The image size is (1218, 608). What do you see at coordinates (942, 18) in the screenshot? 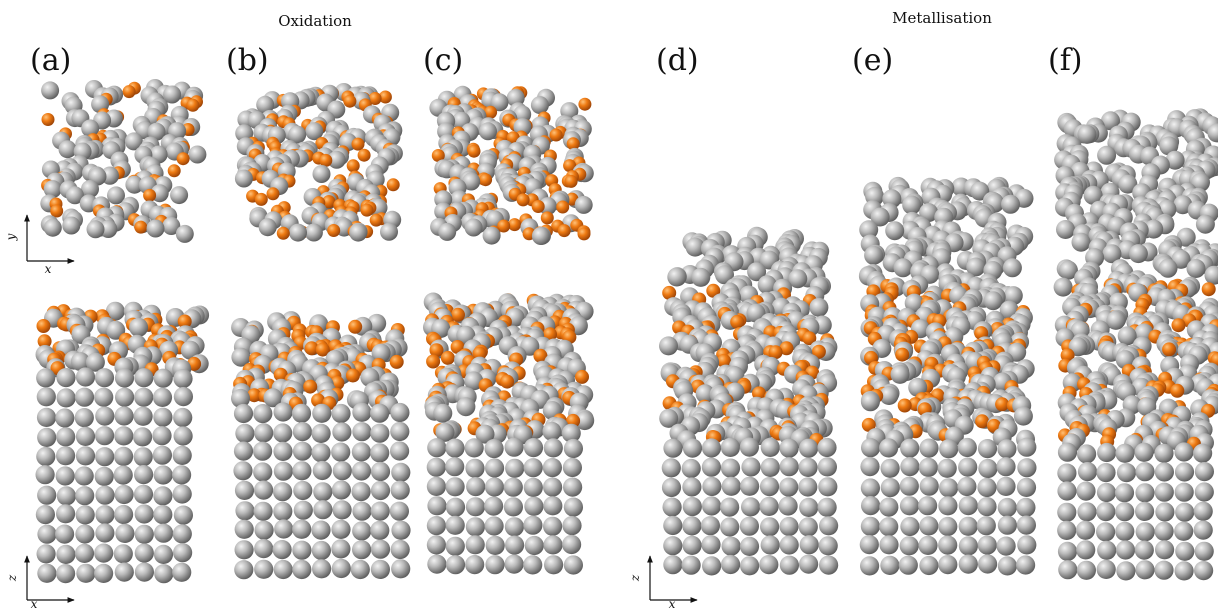
I see `section-title-metallisation: Metallisation` at bounding box center [942, 18].